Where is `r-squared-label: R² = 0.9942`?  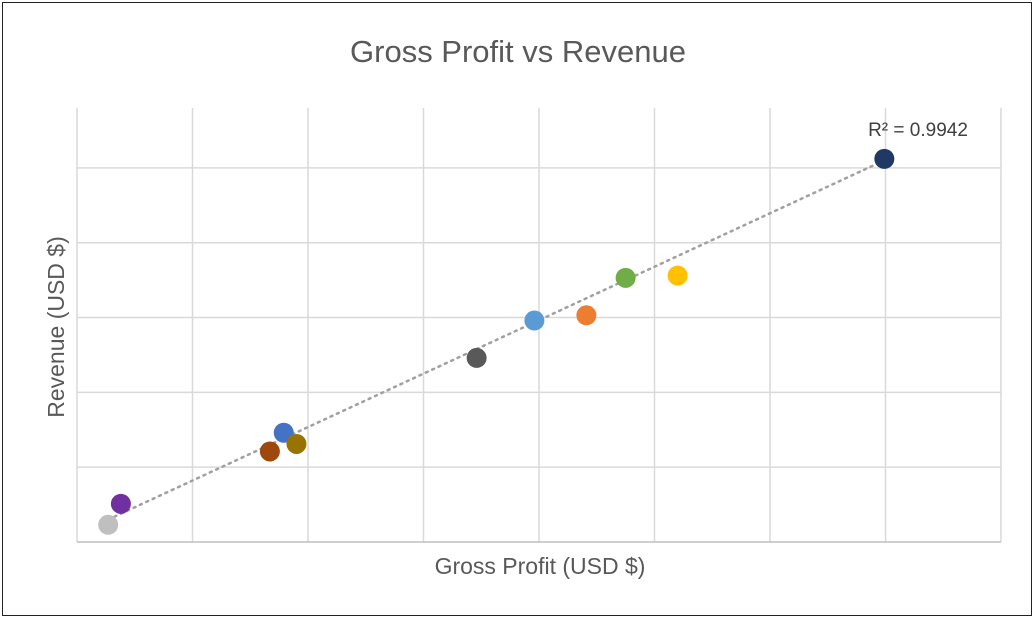
r-squared-label: R² = 0.9942 is located at coordinates (918, 130).